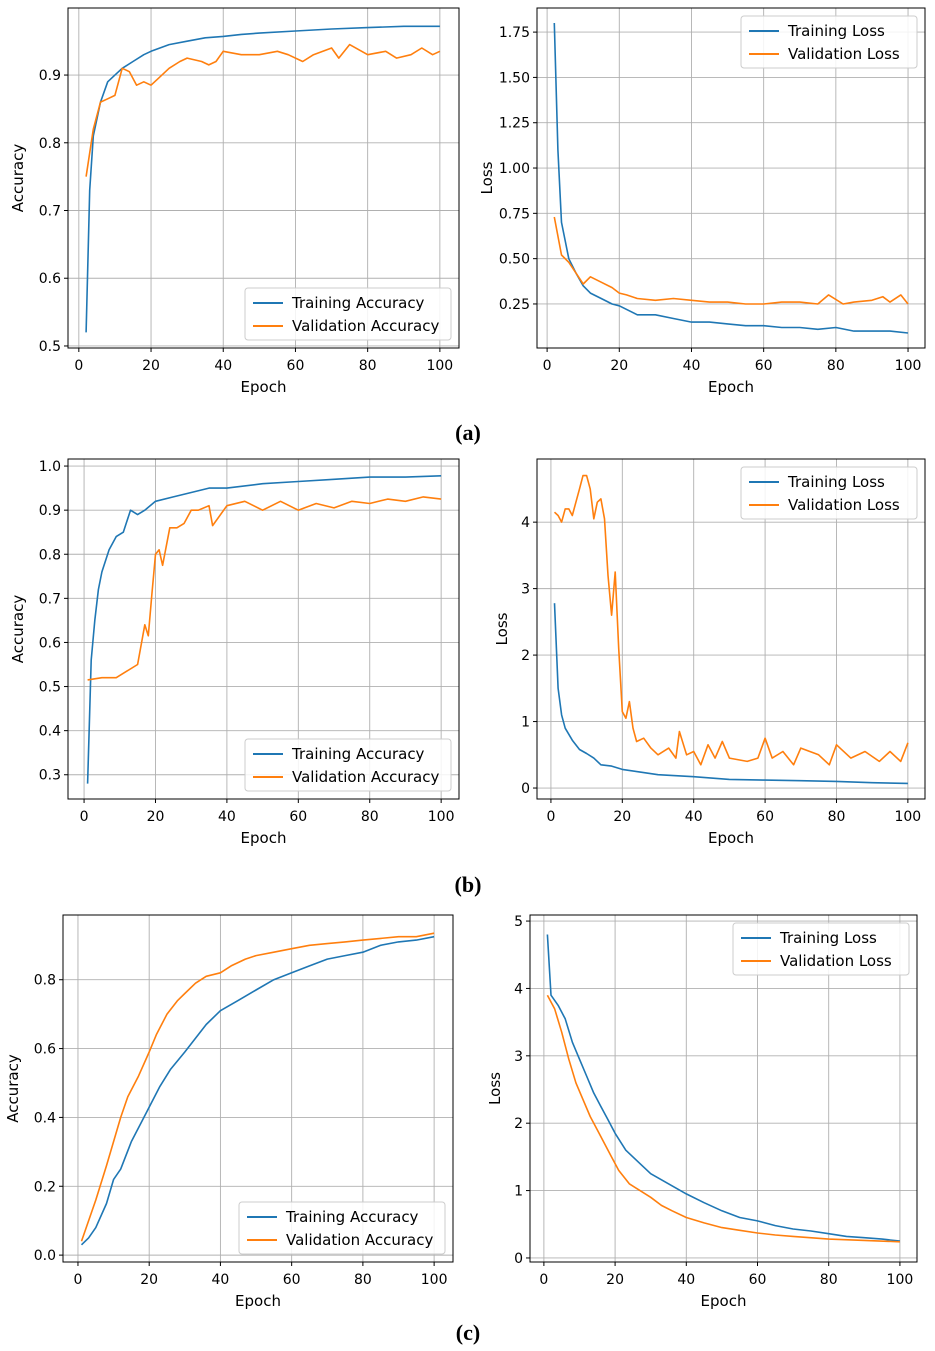 This screenshot has height=1351, width=935. I want to click on y-tick-label: 0, so click(525, 789).